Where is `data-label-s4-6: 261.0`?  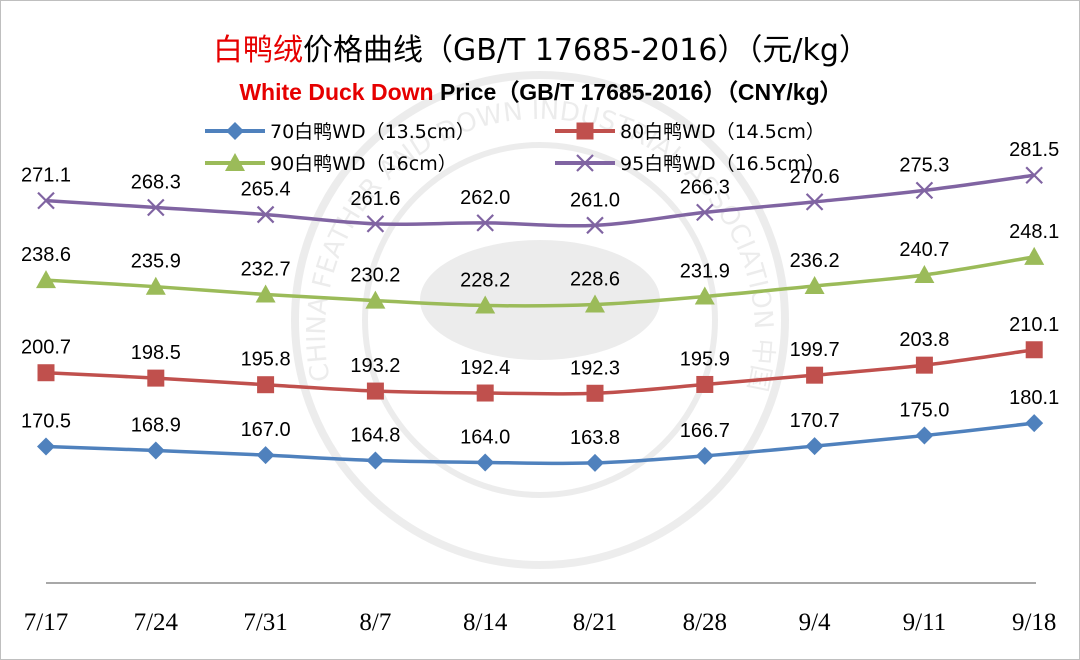
data-label-s4-6: 261.0 is located at coordinates (595, 200).